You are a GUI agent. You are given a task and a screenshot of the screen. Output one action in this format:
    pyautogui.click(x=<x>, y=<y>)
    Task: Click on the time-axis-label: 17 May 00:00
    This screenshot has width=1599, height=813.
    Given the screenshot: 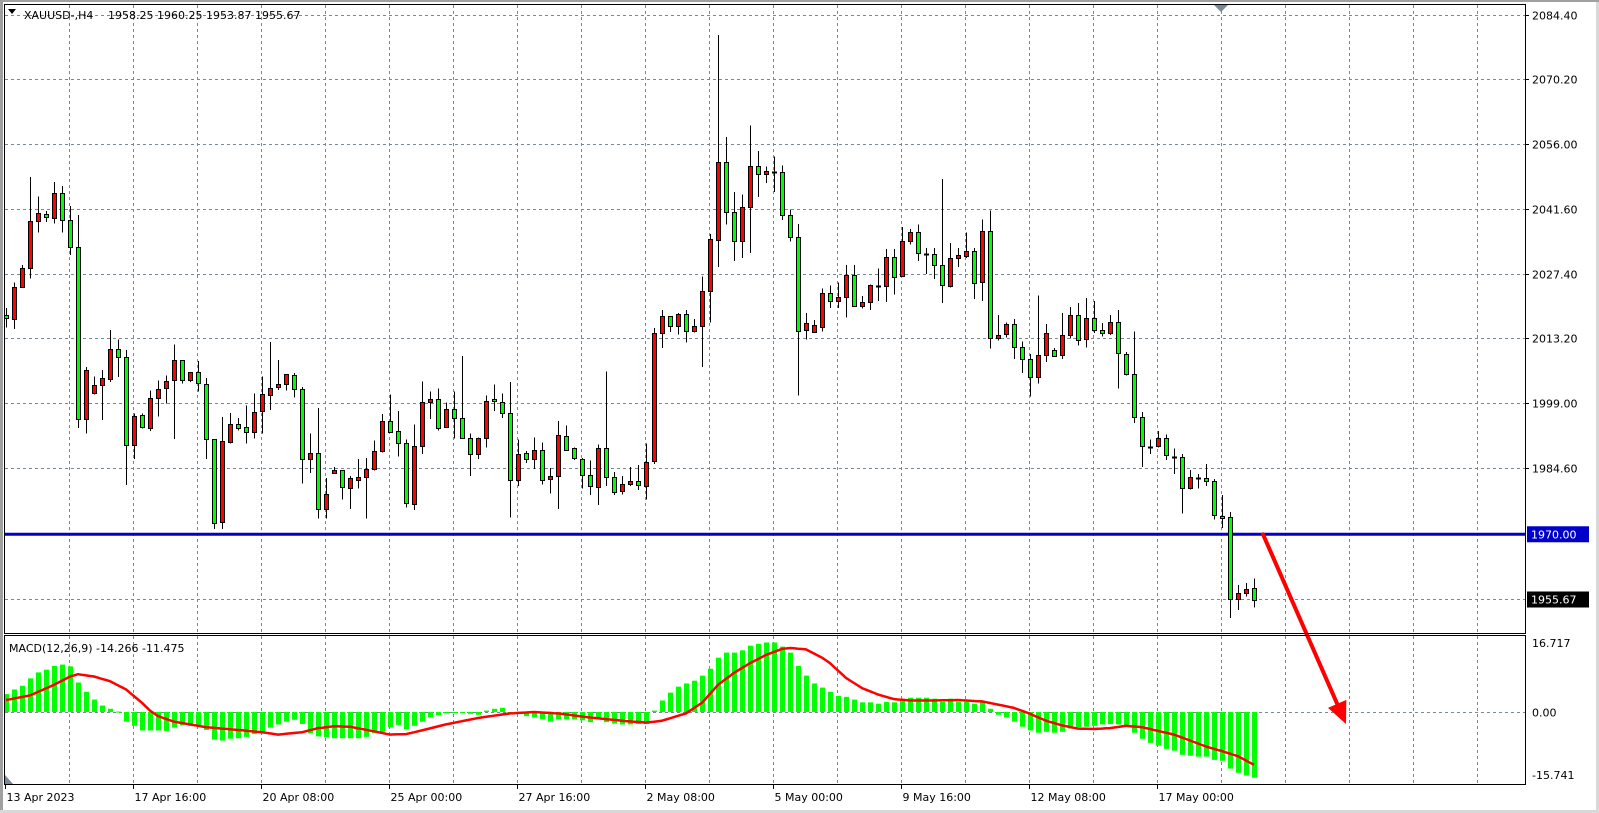 What is the action you would take?
    pyautogui.click(x=1196, y=797)
    